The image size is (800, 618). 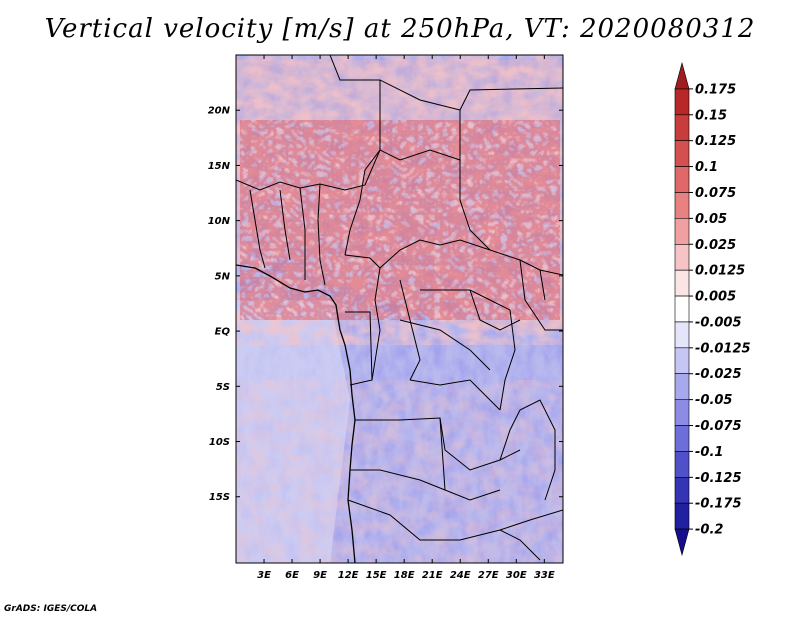 What do you see at coordinates (460, 575) in the screenshot?
I see `lon-tick-label: 24E` at bounding box center [460, 575].